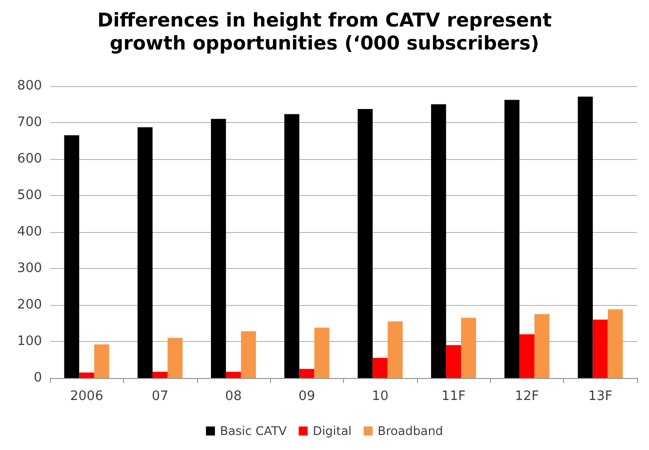  What do you see at coordinates (29, 232) in the screenshot?
I see `y-tick-label: 400` at bounding box center [29, 232].